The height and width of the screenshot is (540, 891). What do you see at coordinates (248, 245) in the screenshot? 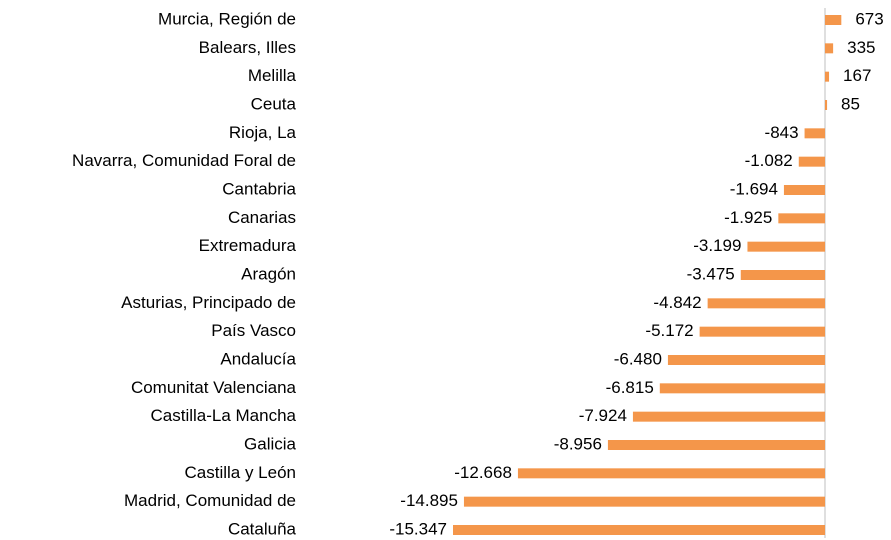
I see `category-label: Extremadura` at bounding box center [248, 245].